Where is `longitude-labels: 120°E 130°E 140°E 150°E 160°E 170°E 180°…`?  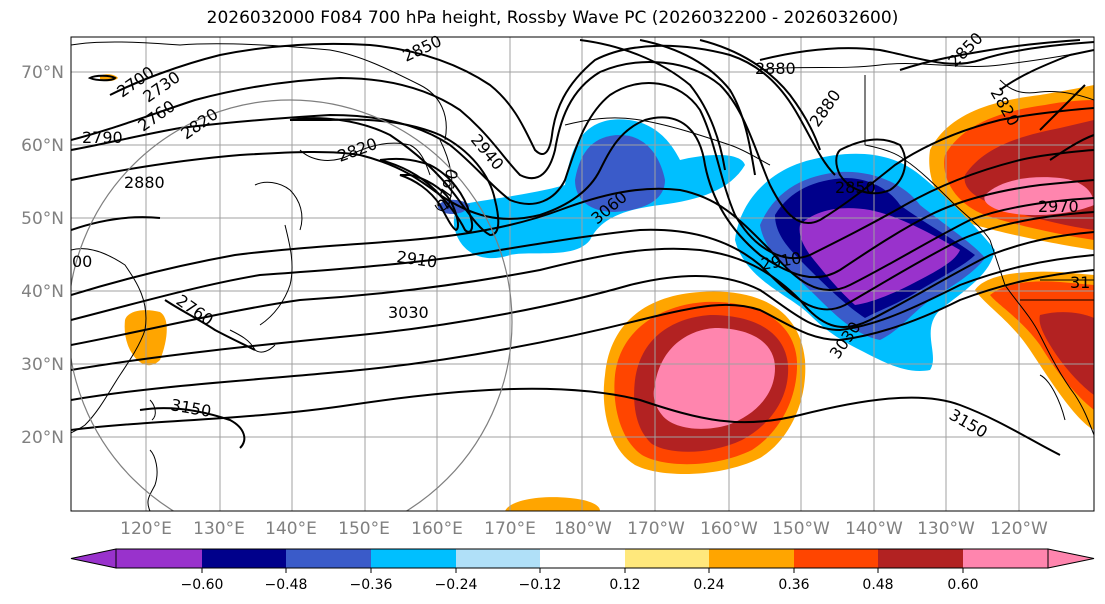 longitude-labels: 120°E 130°E 140°E 150°E 160°E 170°E 180°… is located at coordinates (584, 529).